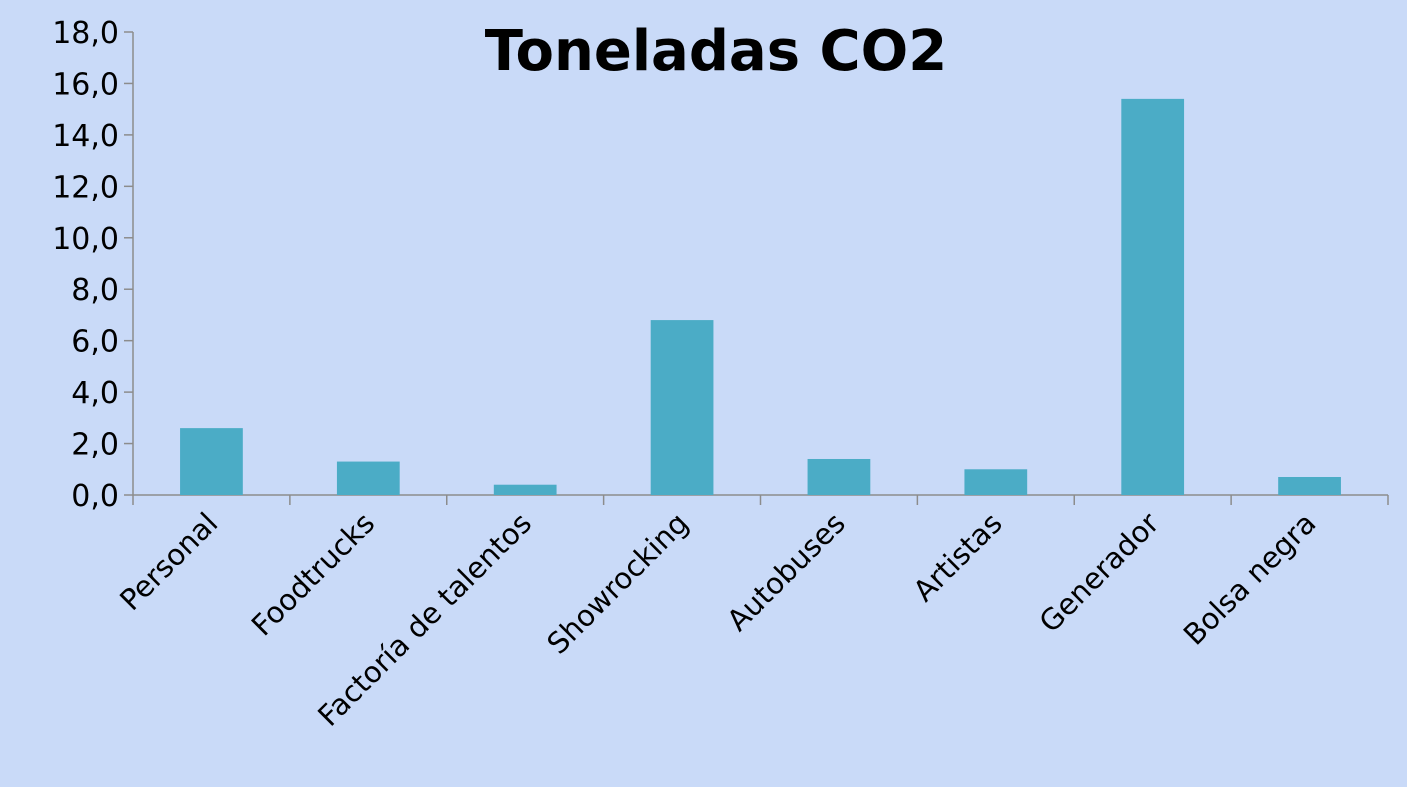 The image size is (1407, 787). I want to click on bar-showrocking, so click(682, 407).